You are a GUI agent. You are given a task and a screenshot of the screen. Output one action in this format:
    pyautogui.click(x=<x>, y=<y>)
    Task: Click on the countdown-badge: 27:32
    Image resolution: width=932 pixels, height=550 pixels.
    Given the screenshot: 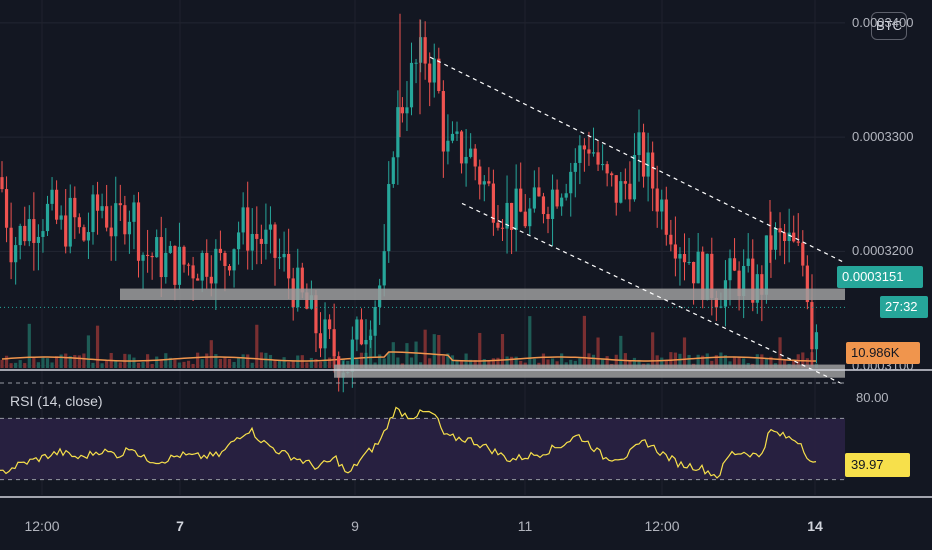 What is the action you would take?
    pyautogui.click(x=904, y=307)
    